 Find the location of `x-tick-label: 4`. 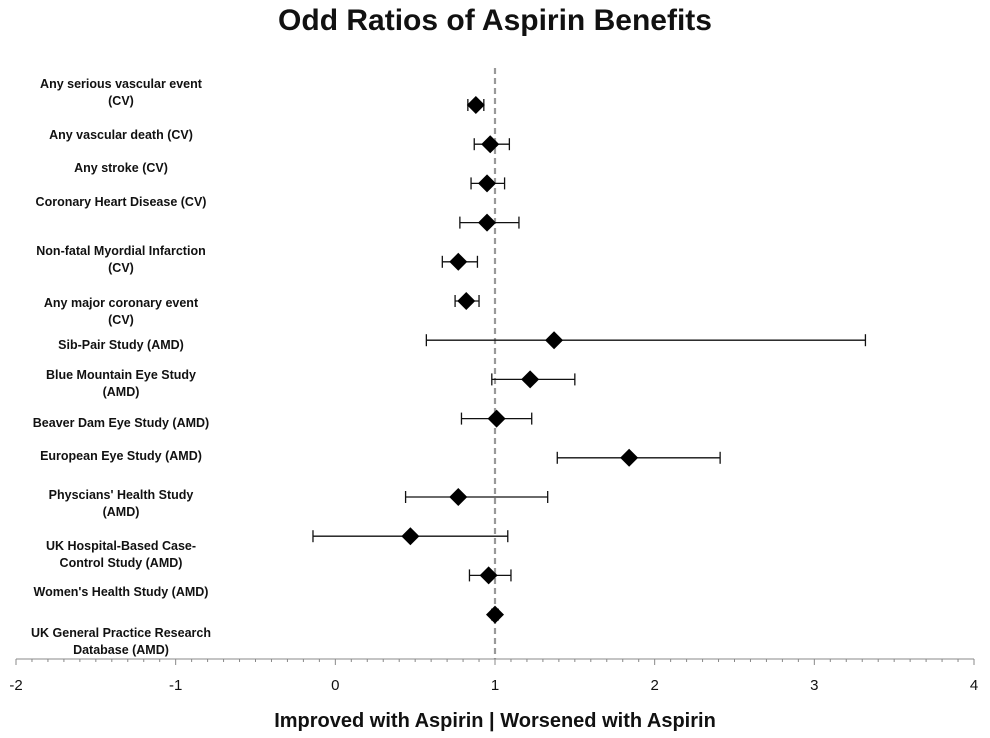

x-tick-label: 4 is located at coordinates (974, 685).